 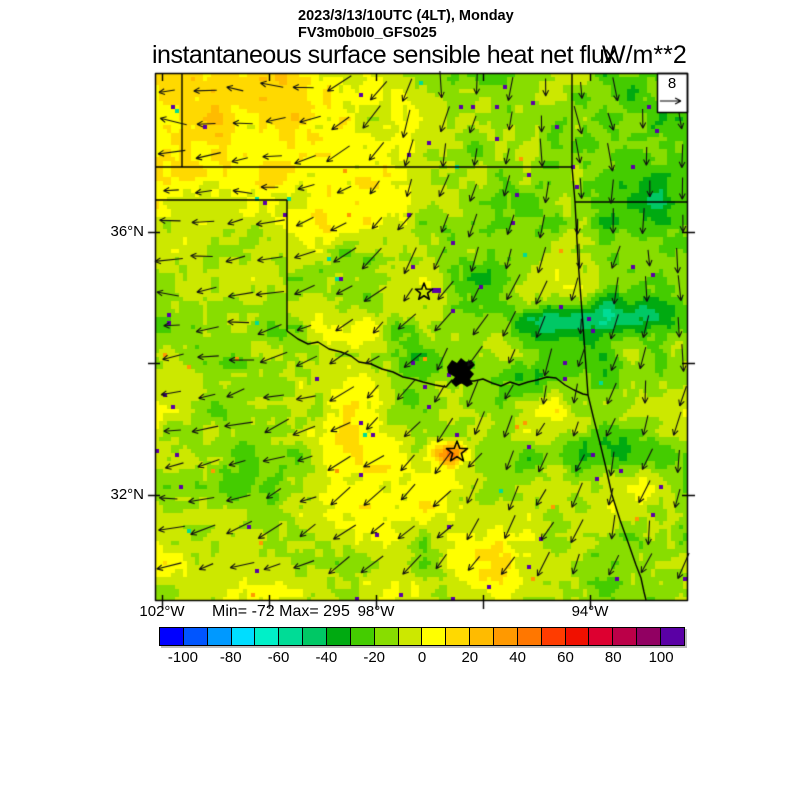 I want to click on colorbar-tick-label: -100, so click(x=182, y=657).